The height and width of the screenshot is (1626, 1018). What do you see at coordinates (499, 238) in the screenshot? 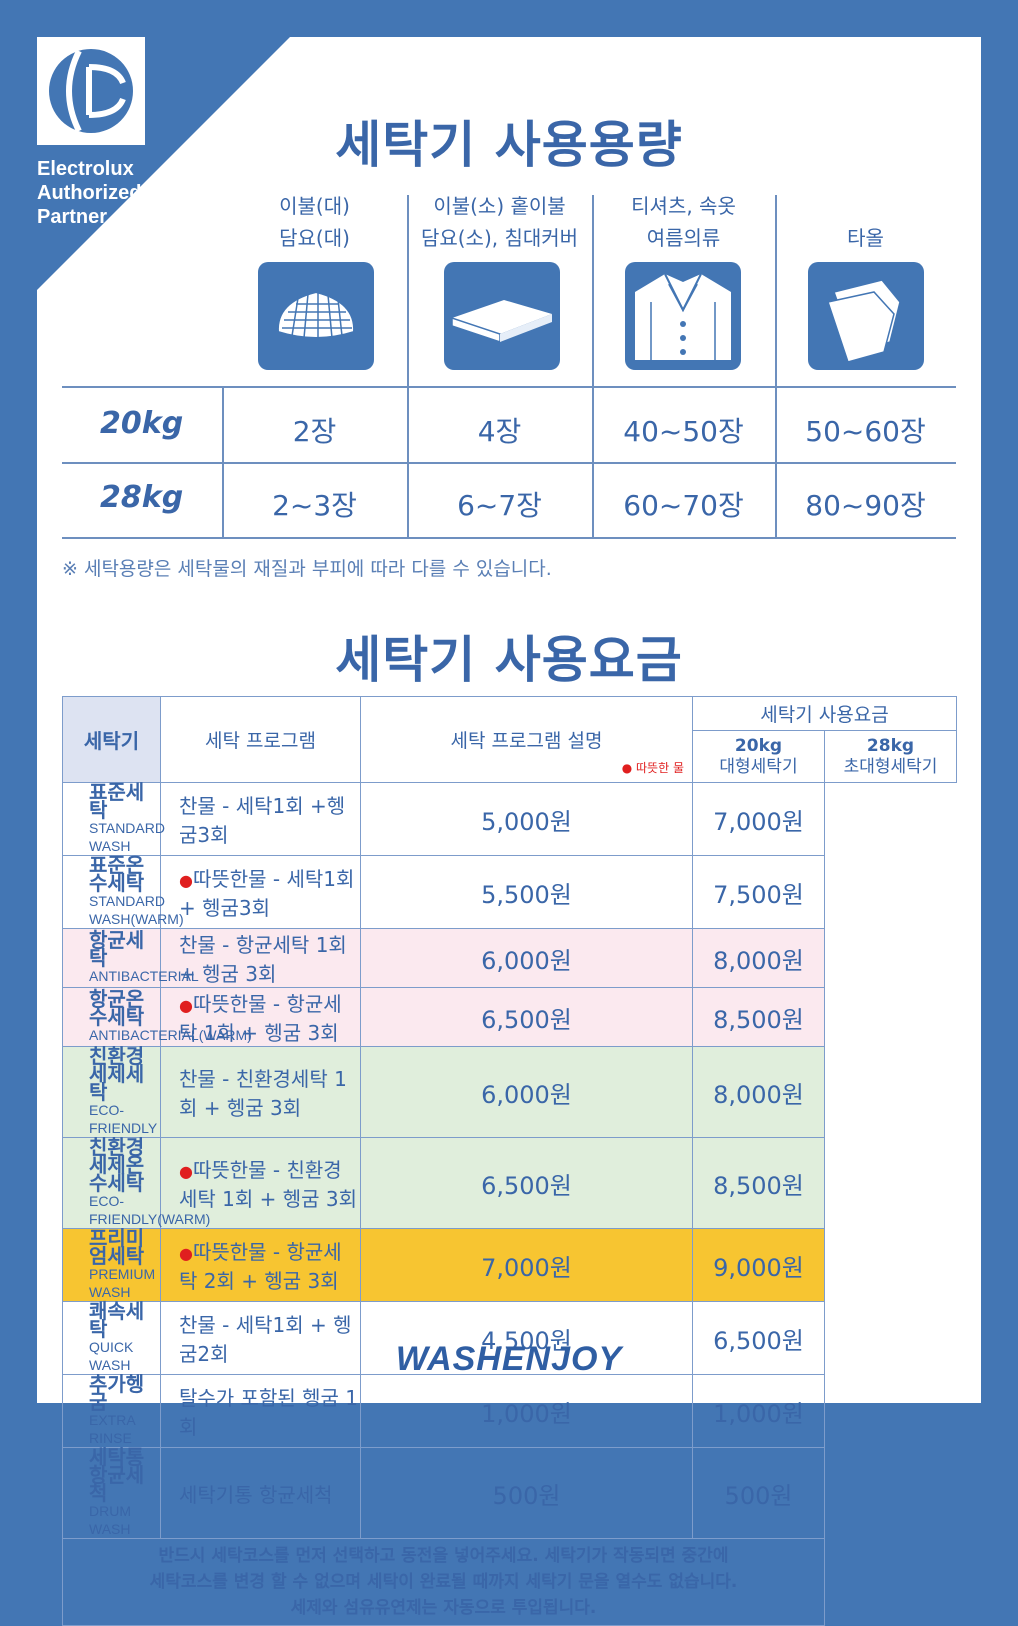
I see `capacity-column-line2: 담요(소), 침대커버` at bounding box center [499, 238].